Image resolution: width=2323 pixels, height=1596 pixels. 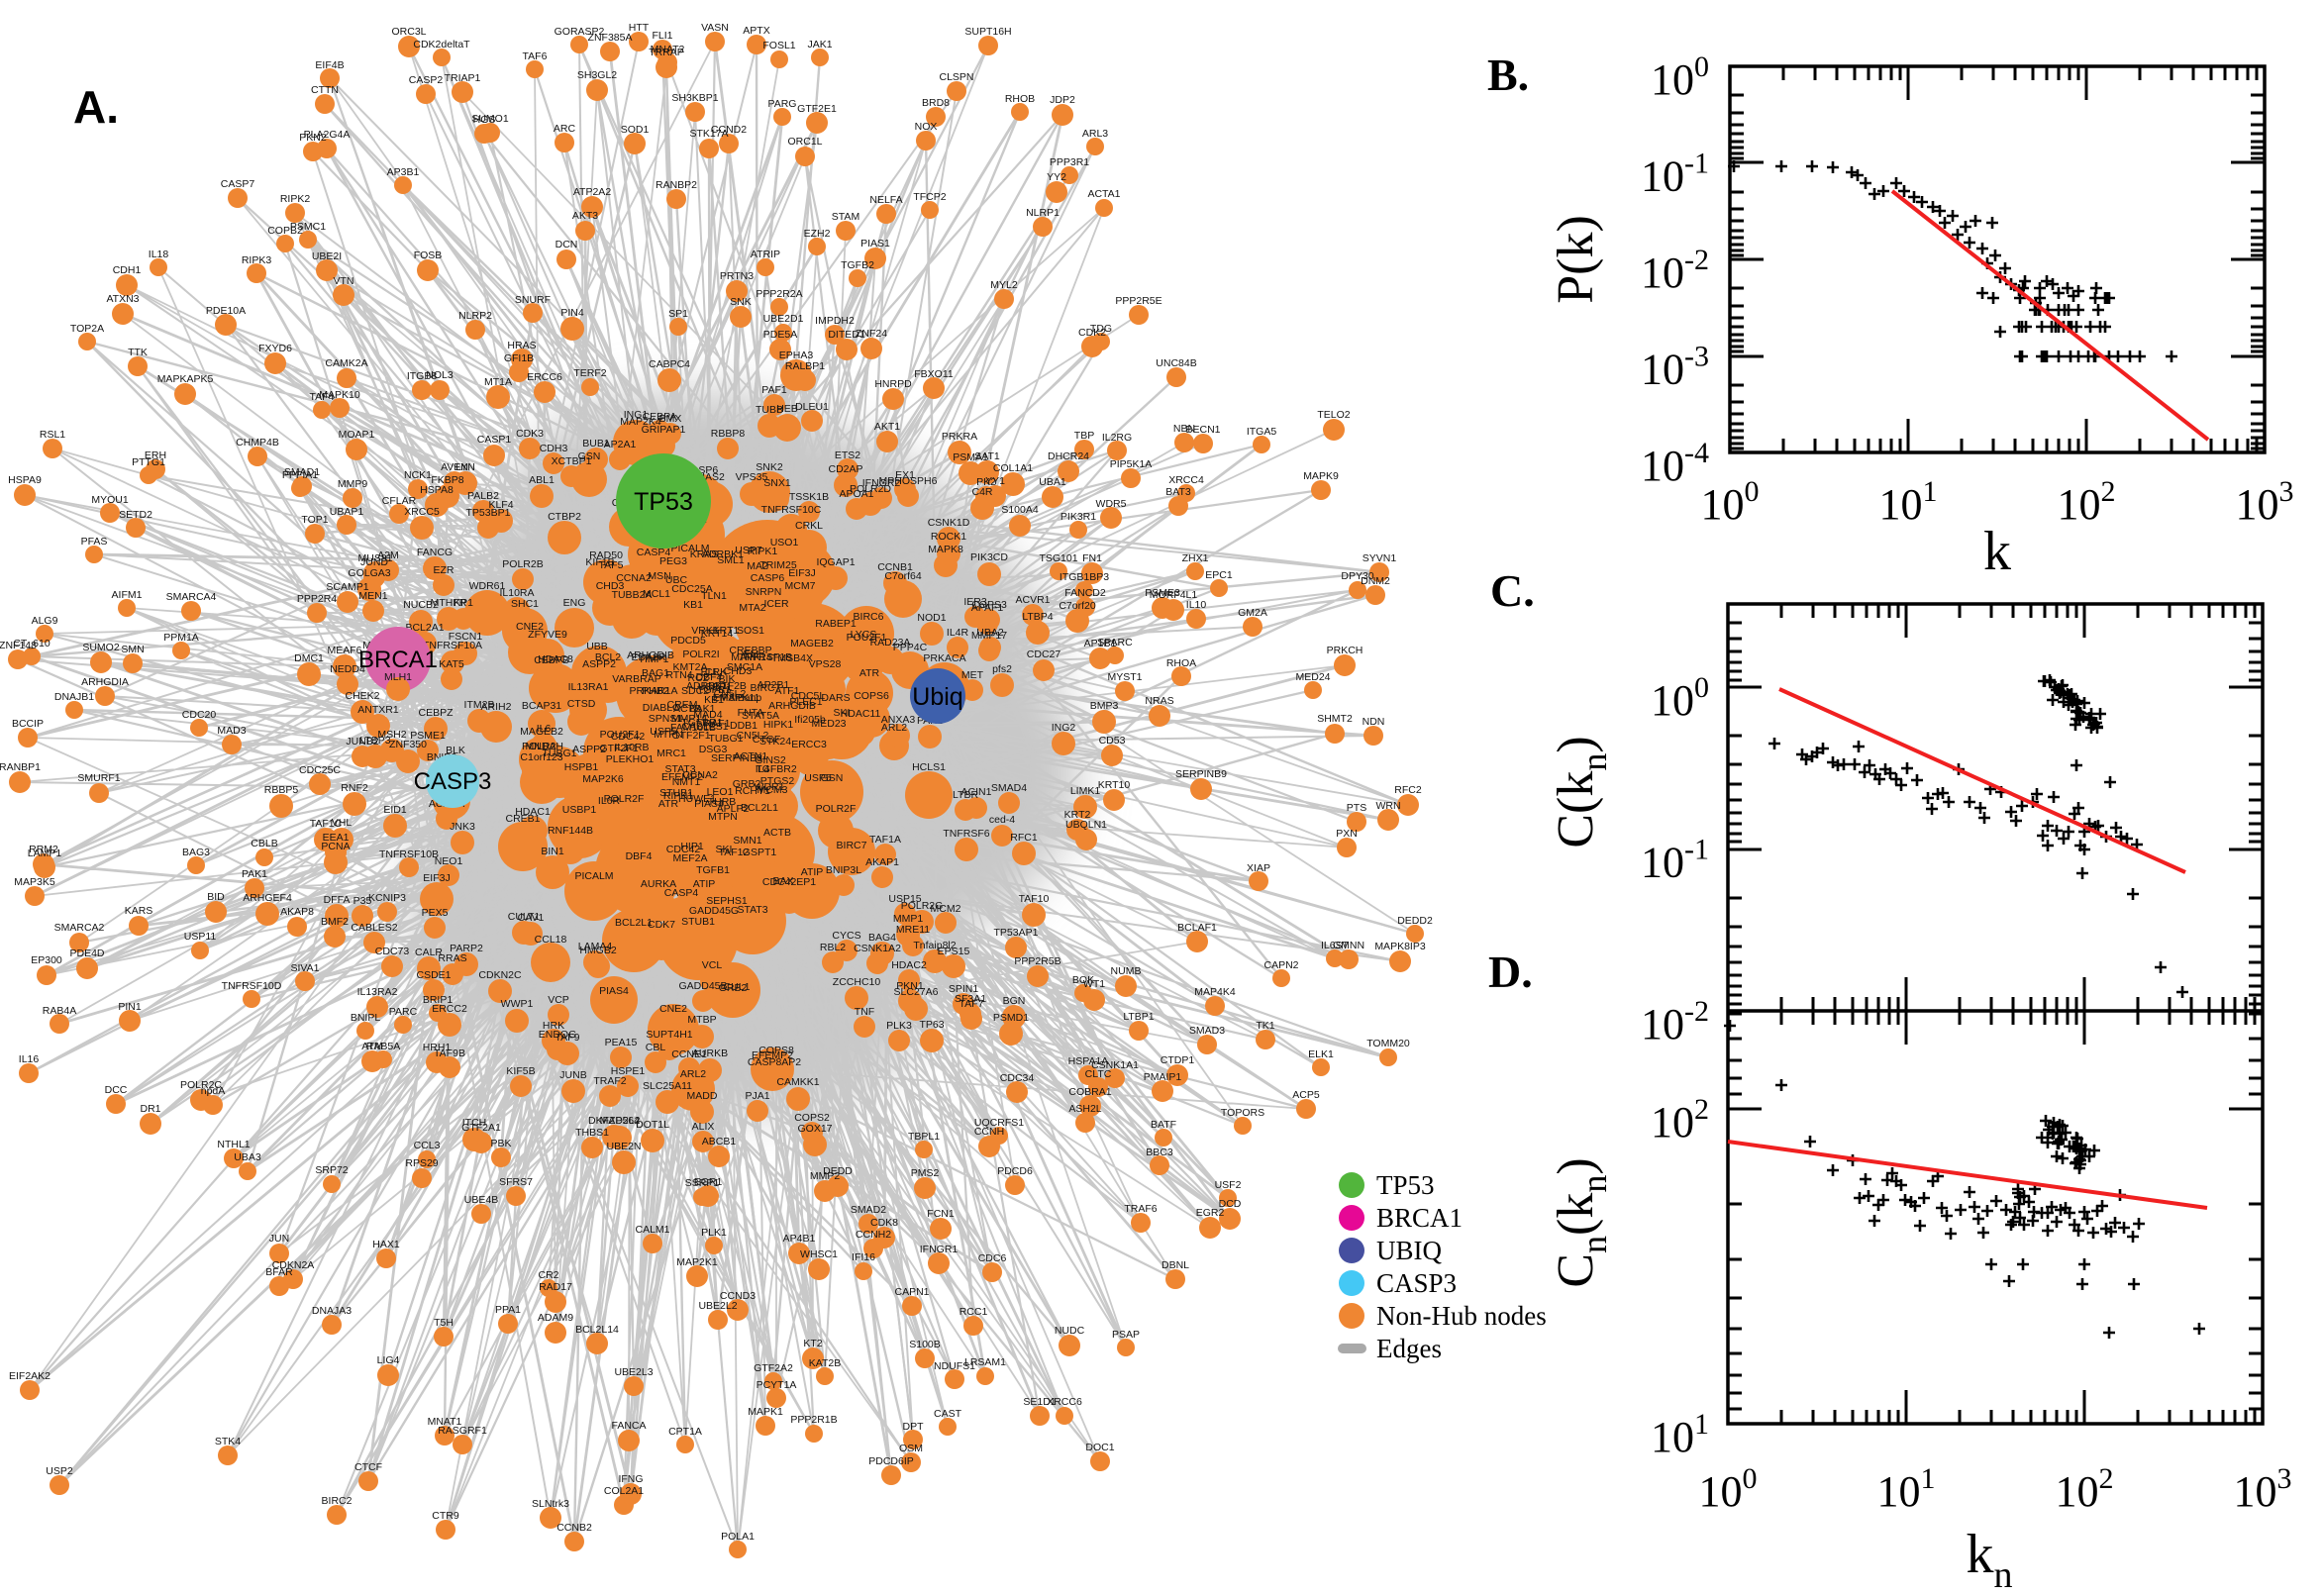 What do you see at coordinates (572, 313) in the screenshot?
I see `svg-text: PIN4` at bounding box center [572, 313].